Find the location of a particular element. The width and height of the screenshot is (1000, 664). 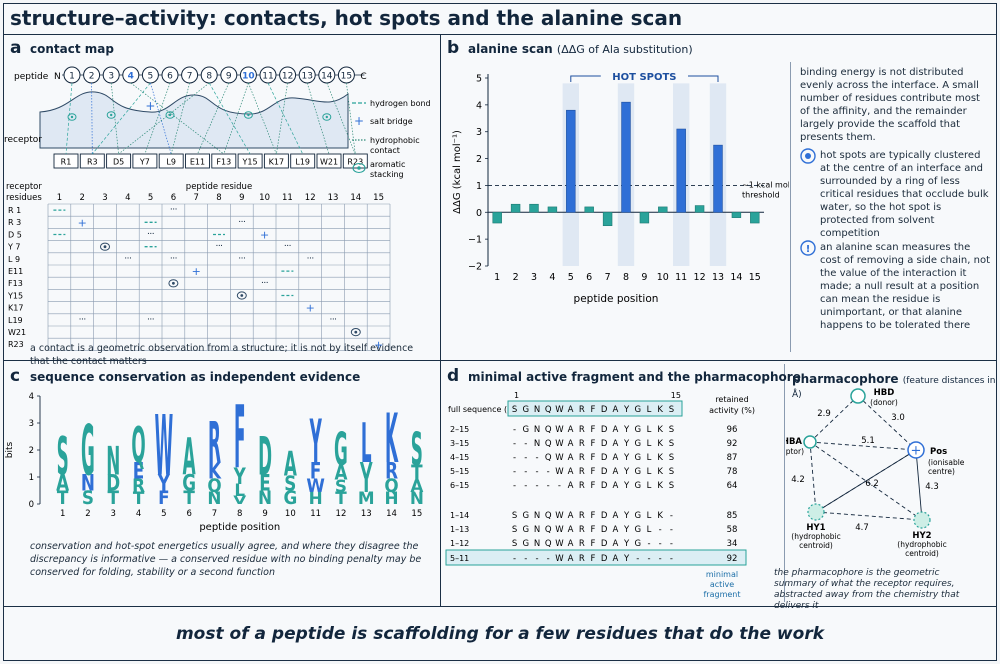

logo-letter-group: Y is located at coordinates (164, 483).